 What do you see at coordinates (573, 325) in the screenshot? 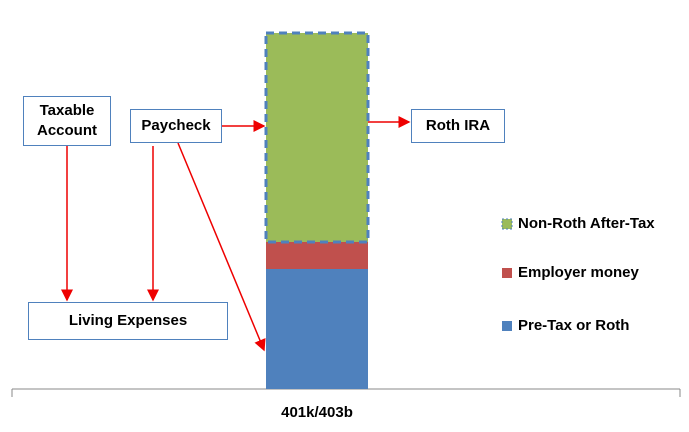
I see `legend-label: Pre-Tax or Roth` at bounding box center [573, 325].